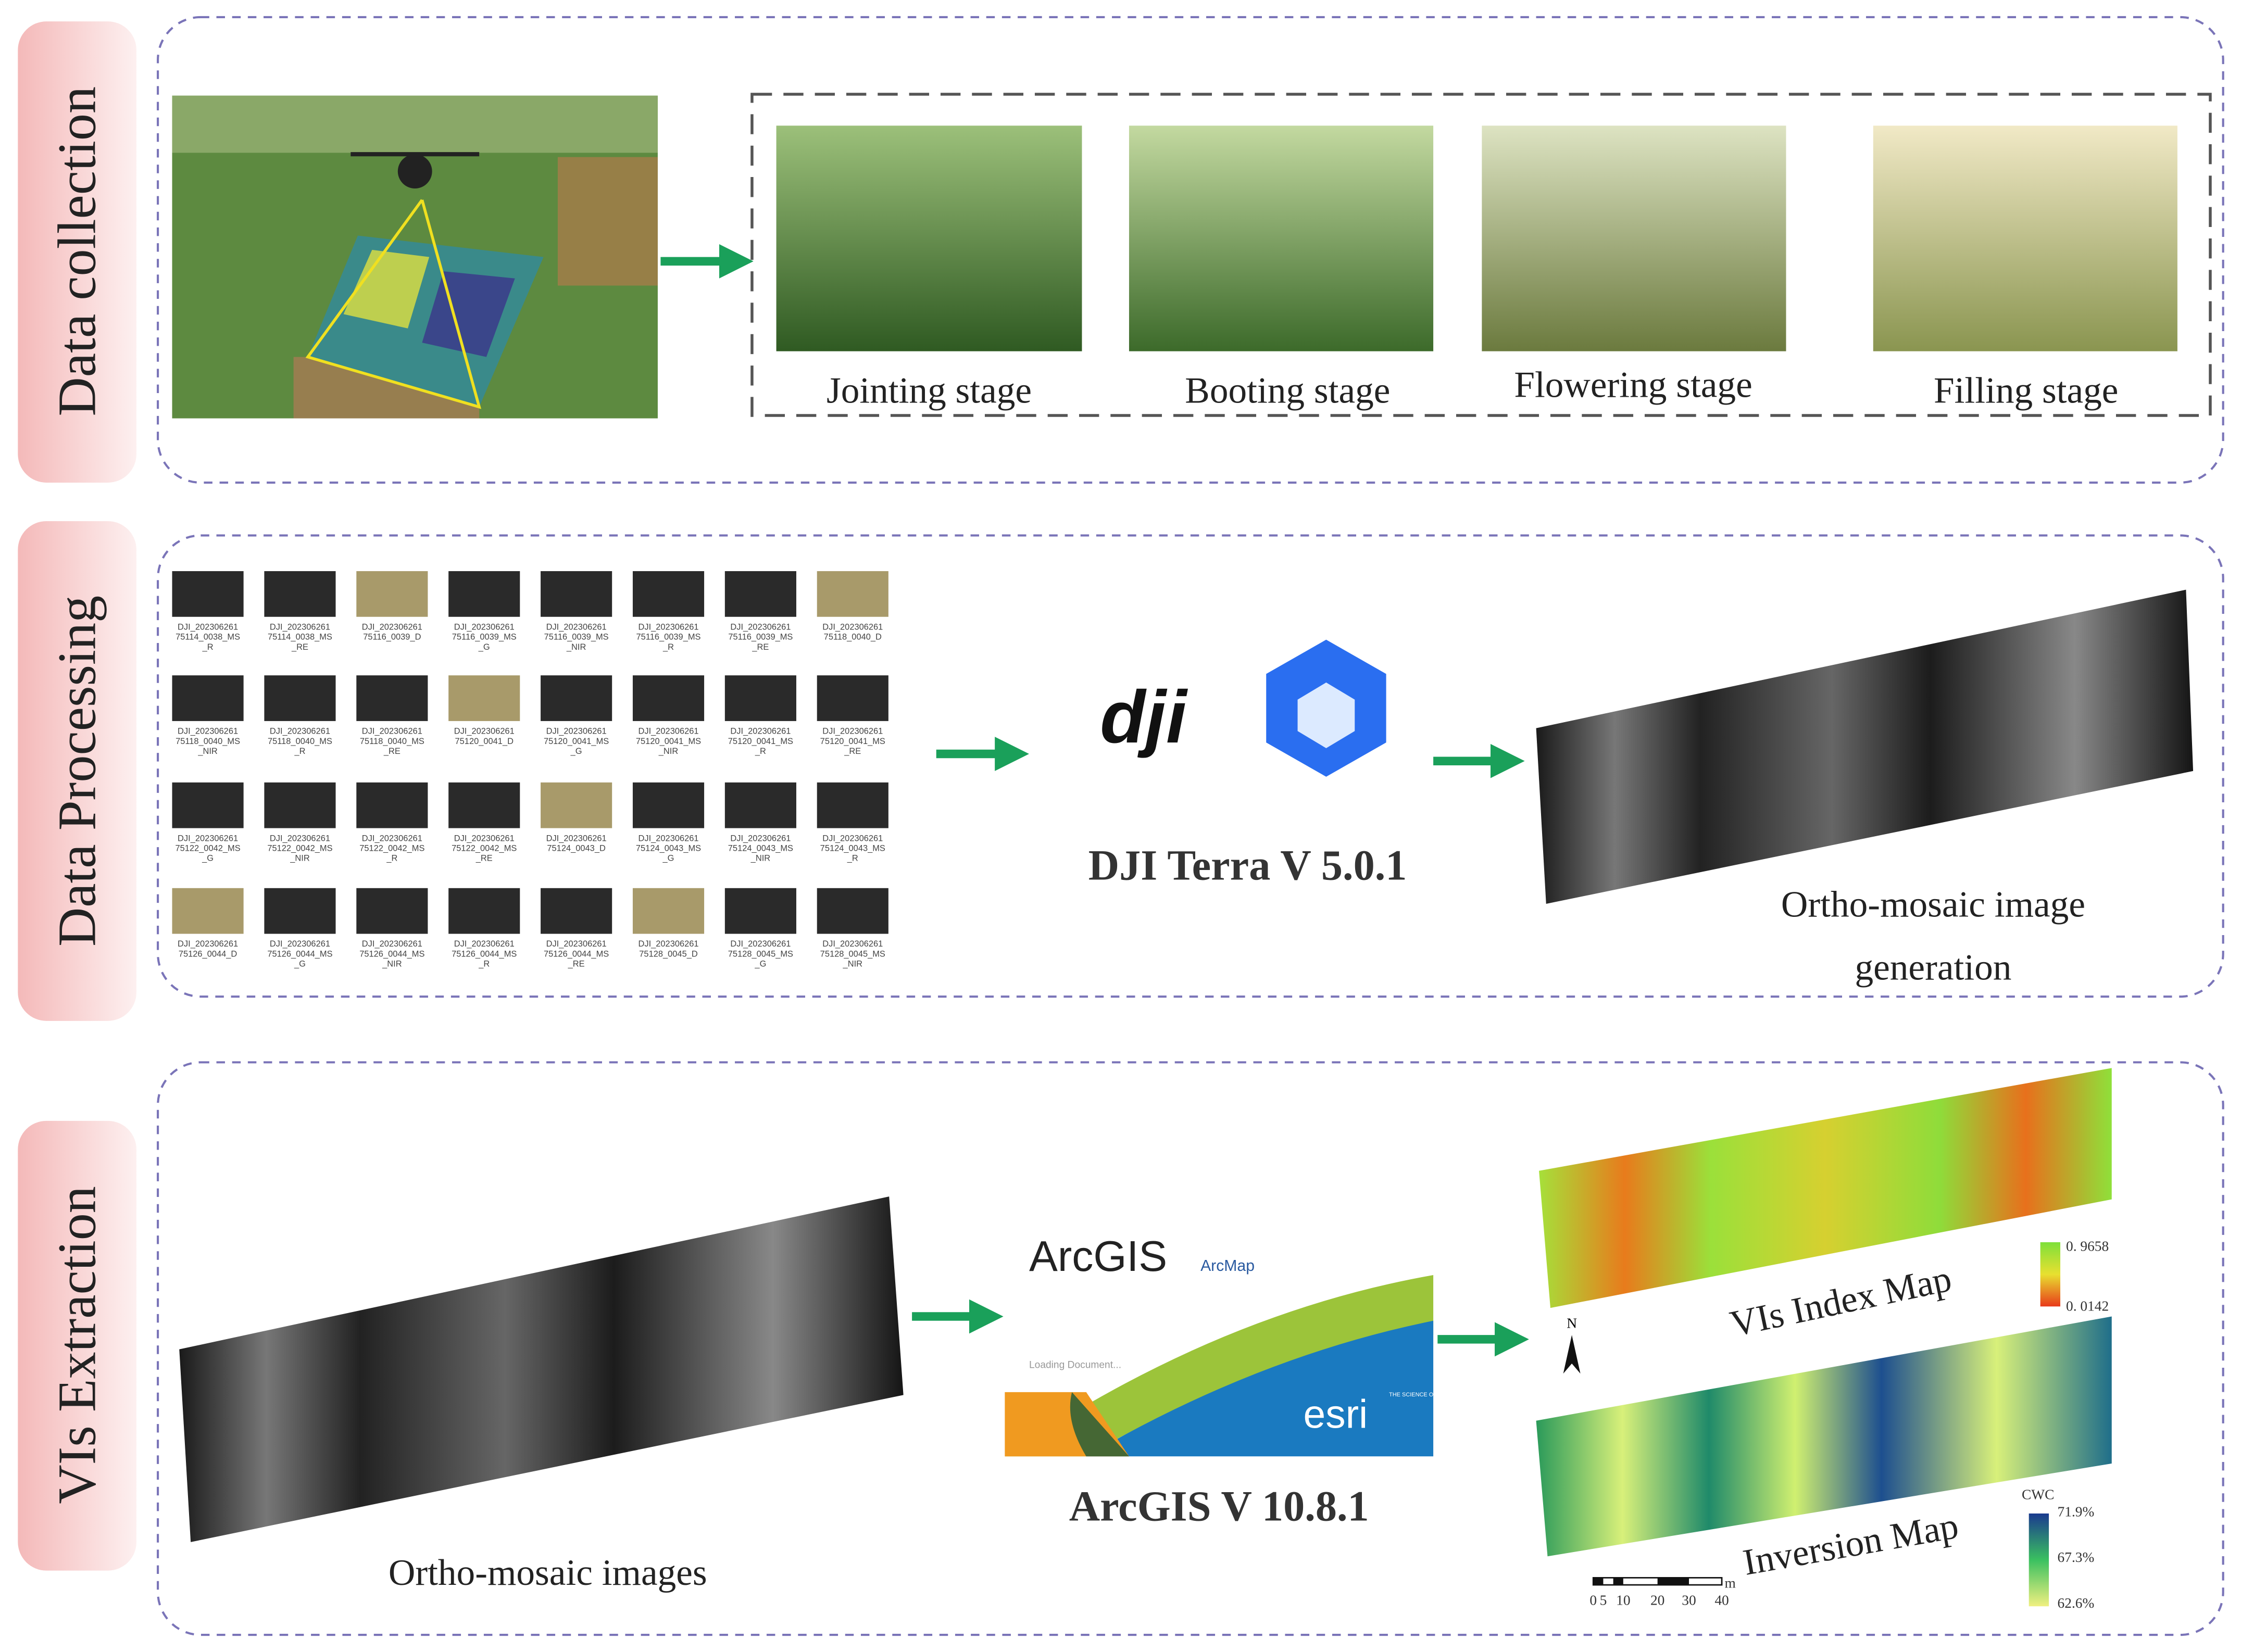  I want to click on legend-title: CWC, so click(2038, 1495).